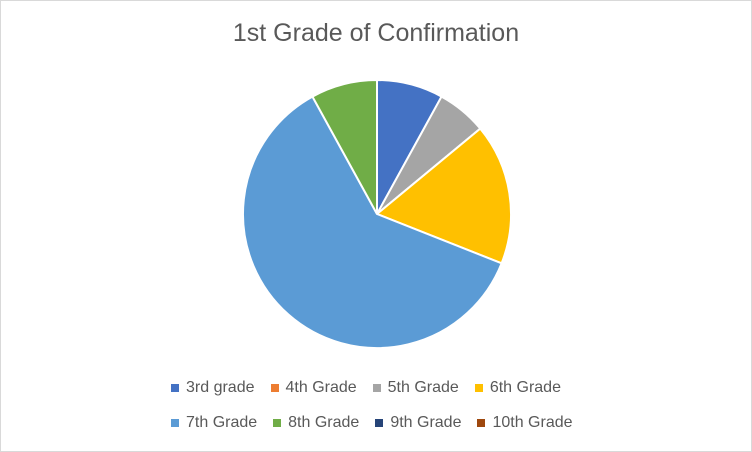 The image size is (752, 452). I want to click on legend-item-5th-grade: 5th Grade, so click(415, 388).